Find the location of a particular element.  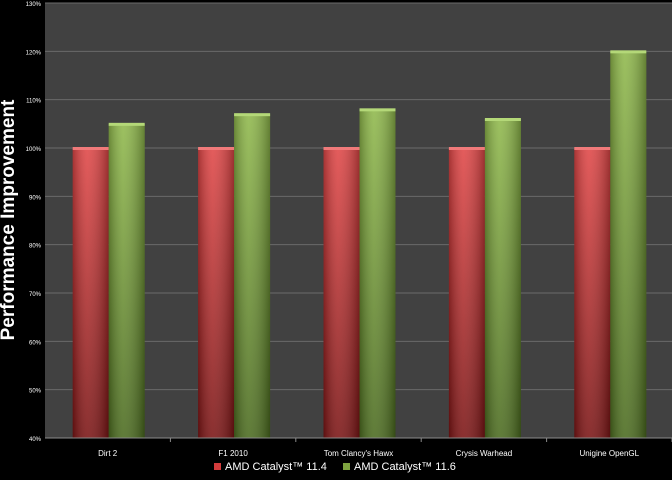

x-tick-label: Crysis Warhead is located at coordinates (484, 453).